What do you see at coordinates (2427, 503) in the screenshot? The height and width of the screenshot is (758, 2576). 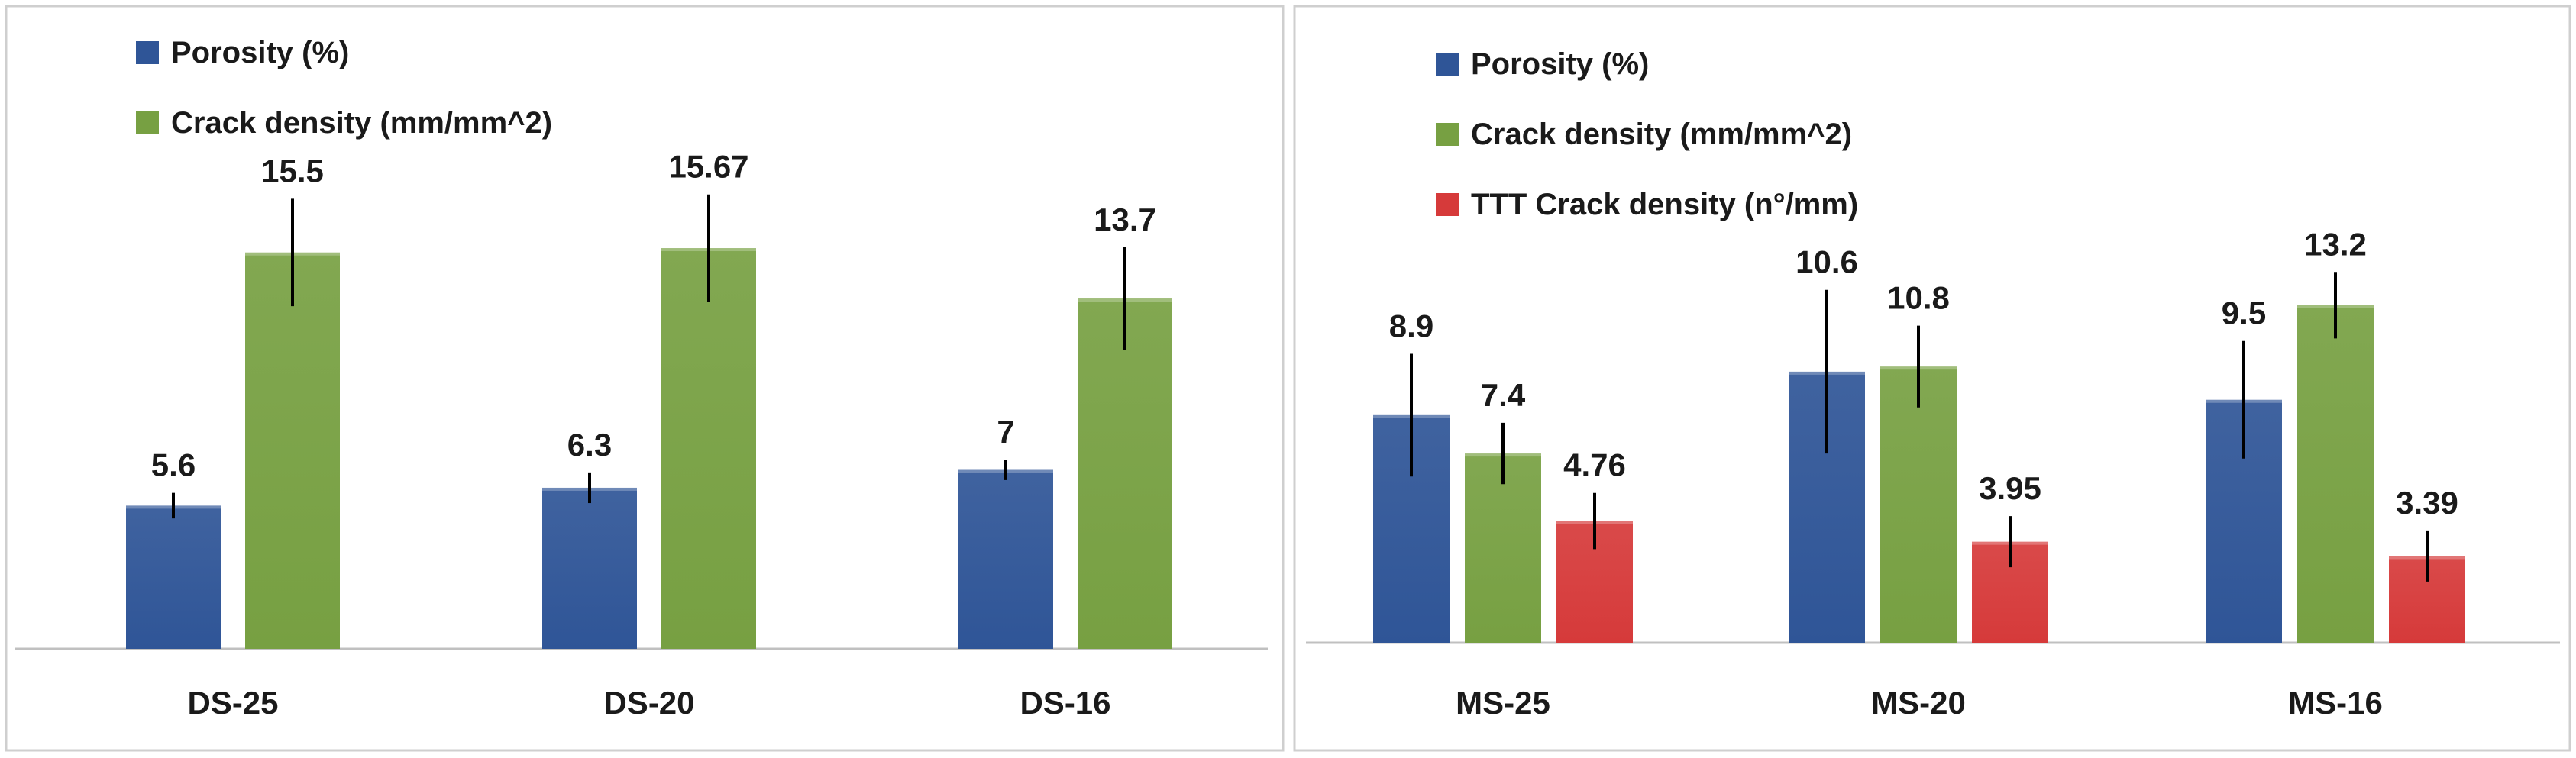 I see `data-label: 3.39` at bounding box center [2427, 503].